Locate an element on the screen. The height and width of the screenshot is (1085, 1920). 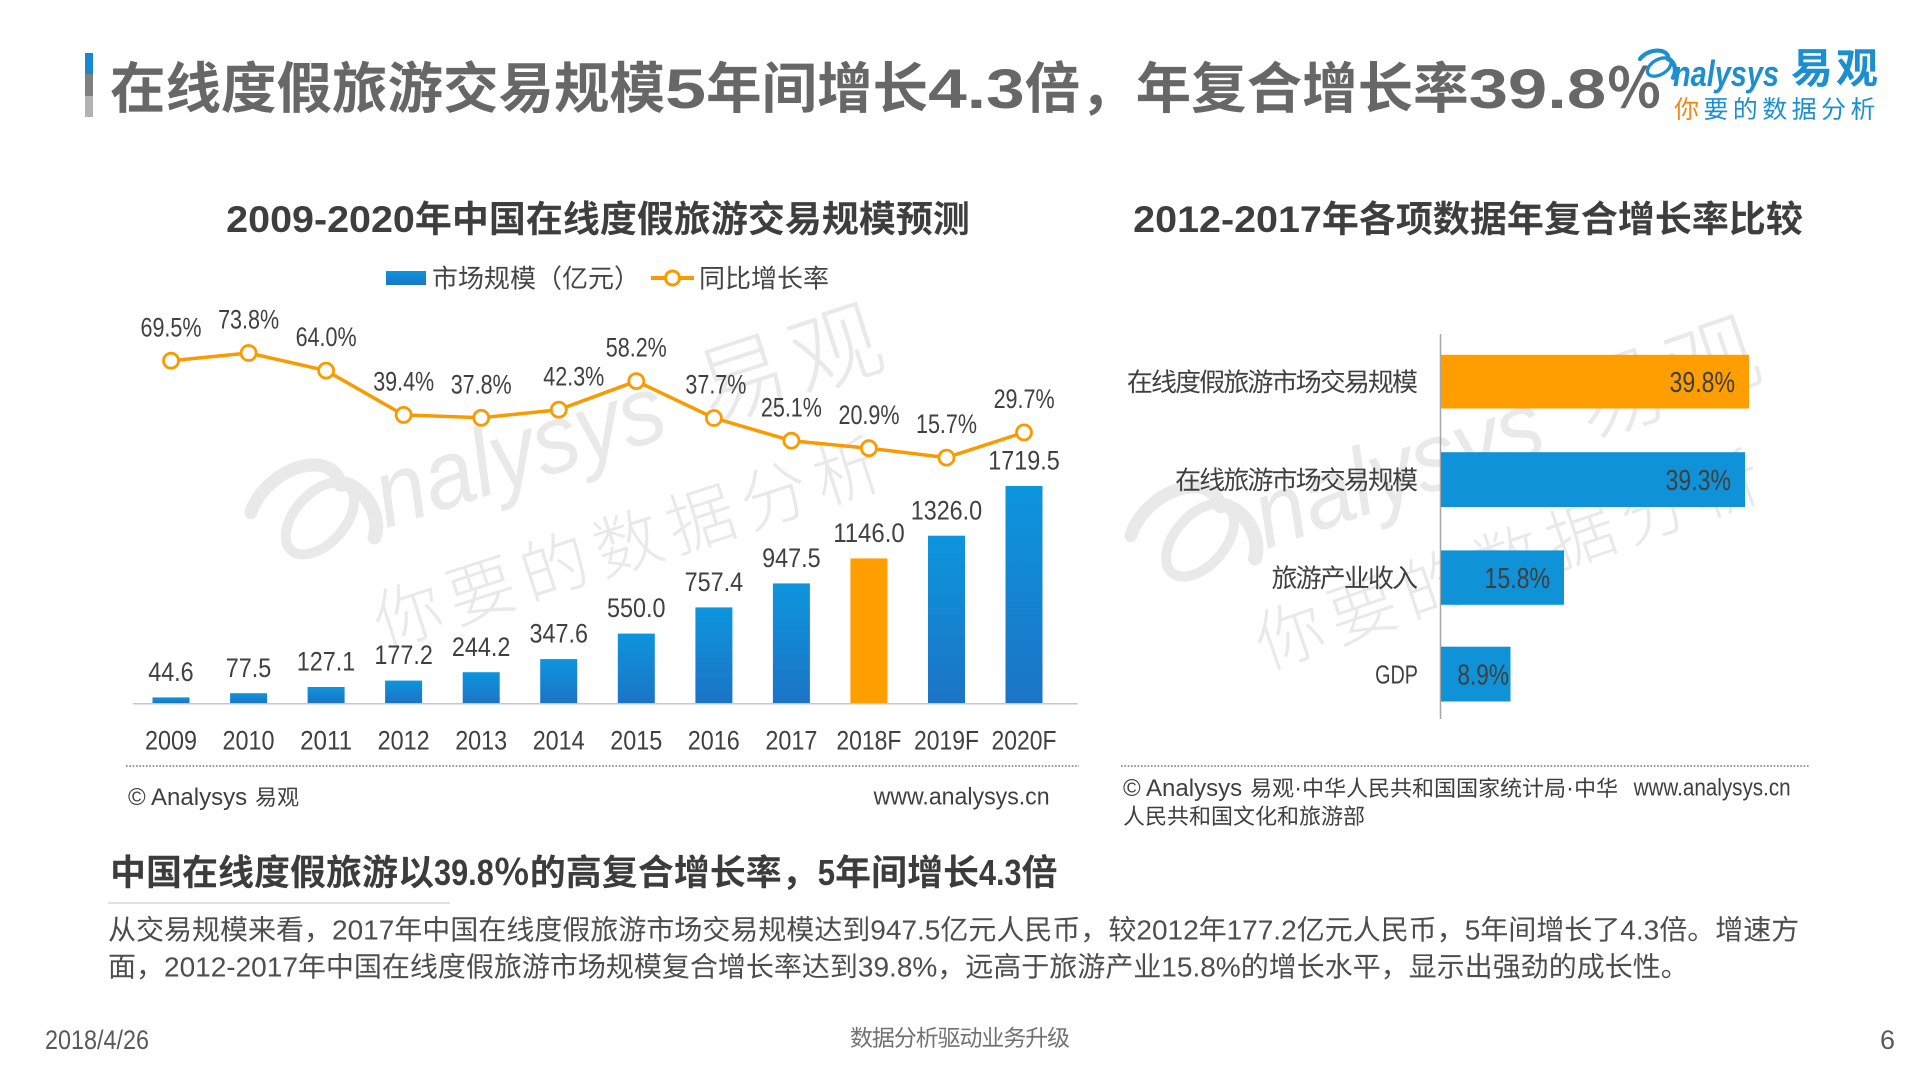
svg-text: 8.9% is located at coordinates (1483, 675).